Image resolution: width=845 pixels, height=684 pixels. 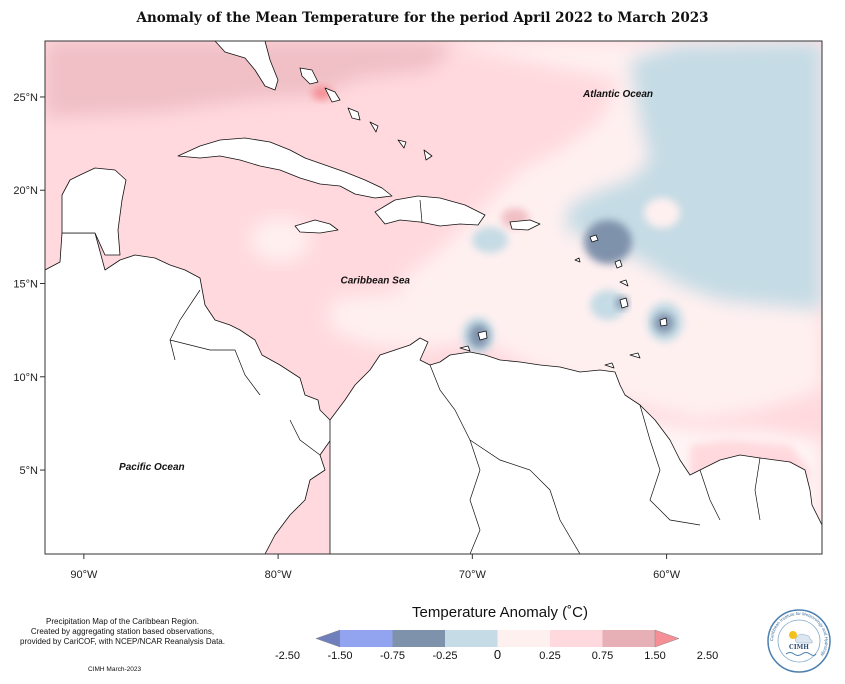 I want to click on legend-colorbar, so click(x=497, y=638).